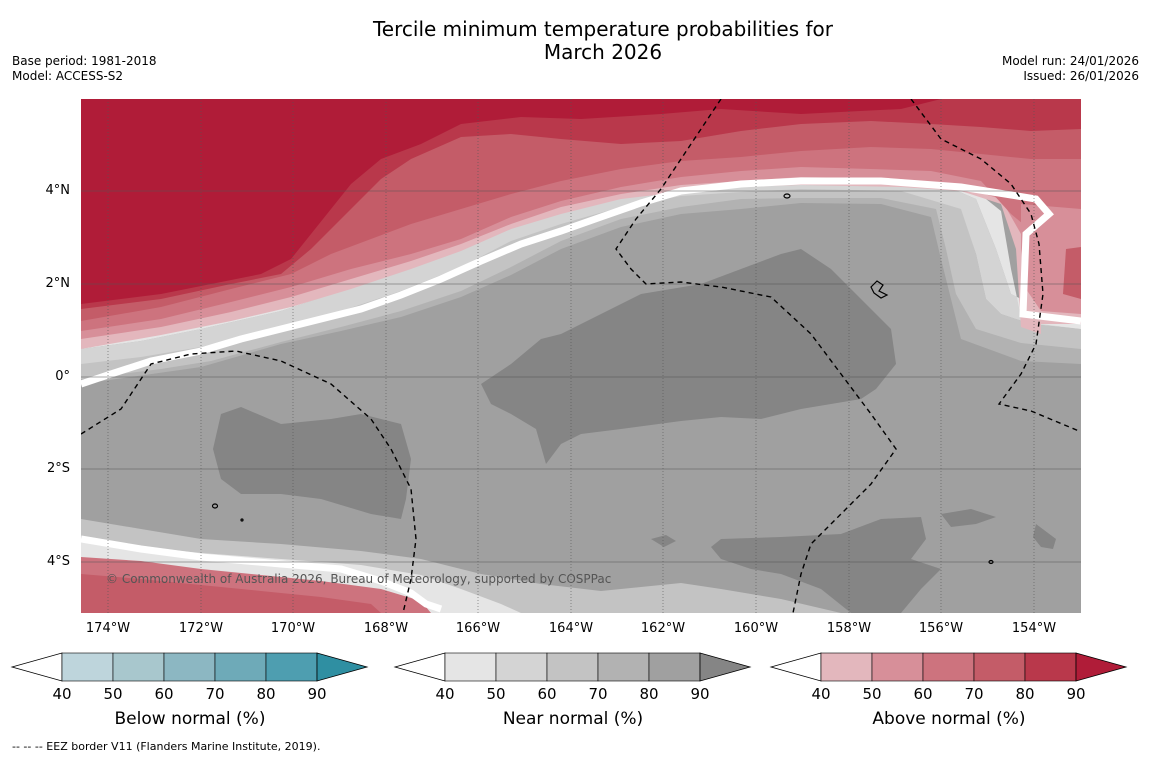 The height and width of the screenshot is (758, 1150). I want to click on colorbars, so click(569, 667).